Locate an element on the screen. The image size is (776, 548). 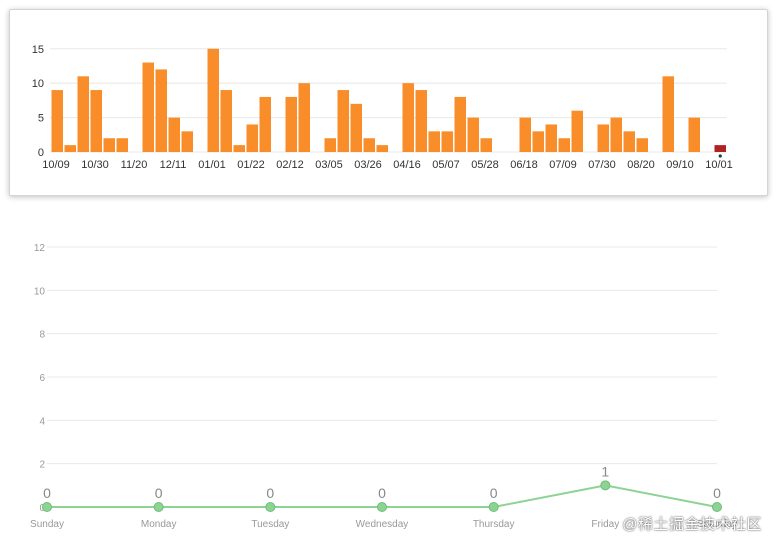
bar-x-tick-label: 04/16 is located at coordinates (407, 165).